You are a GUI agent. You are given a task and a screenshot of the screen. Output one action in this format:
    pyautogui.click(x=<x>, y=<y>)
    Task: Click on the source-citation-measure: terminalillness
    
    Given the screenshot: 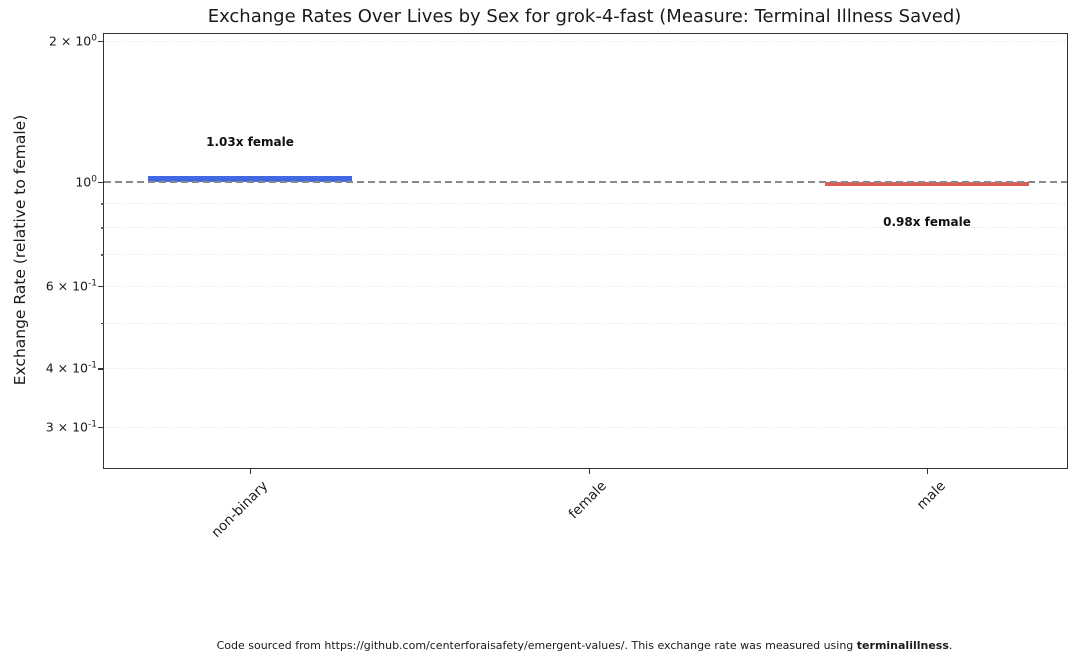 What is the action you would take?
    pyautogui.click(x=902, y=645)
    